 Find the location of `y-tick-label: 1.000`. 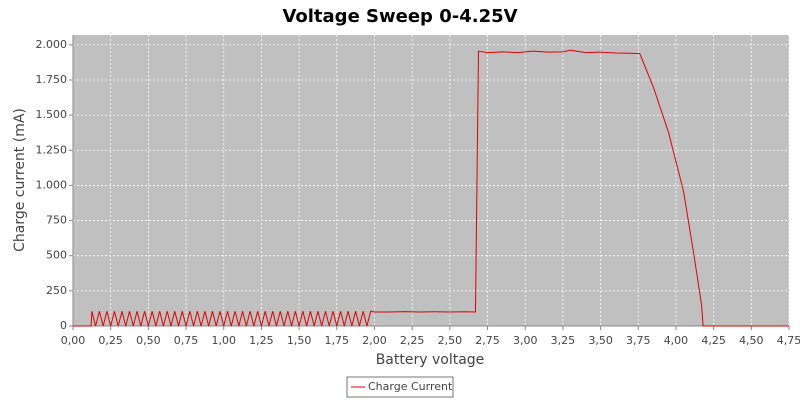

y-tick-label: 1.000 is located at coordinates (52, 184).